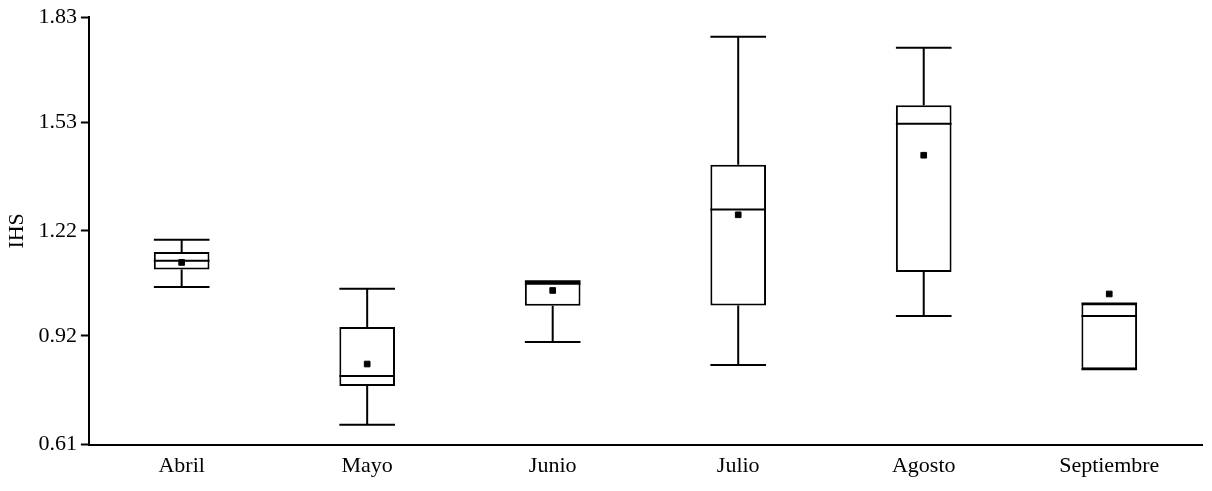 This screenshot has width=1212, height=491. I want to click on x-tick-label: Mayo, so click(367, 464).